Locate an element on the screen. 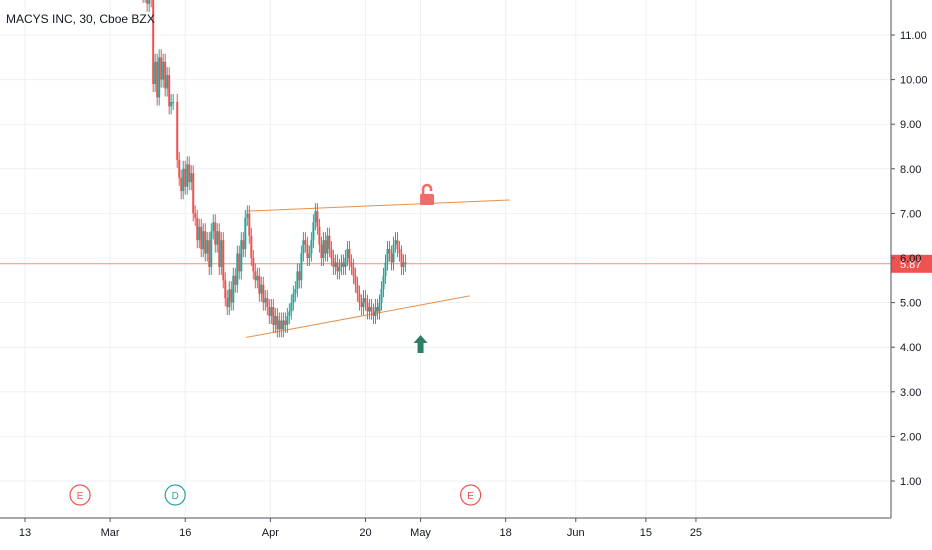  price-tick-label: 10.00 is located at coordinates (914, 81).